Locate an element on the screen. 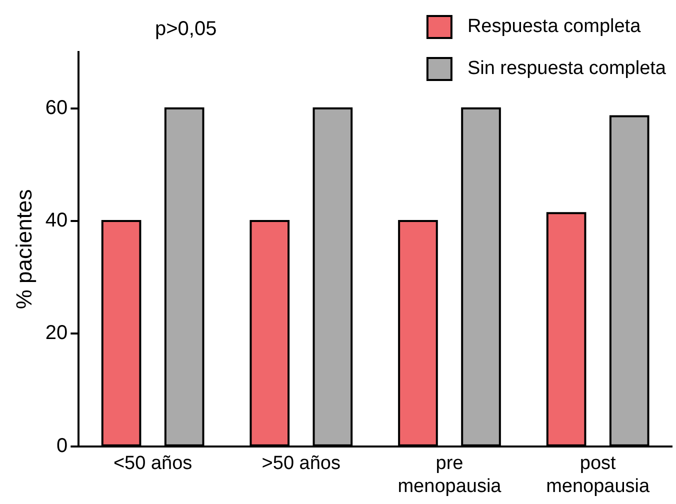  x-tick-label: >50 años is located at coordinates (301, 463).